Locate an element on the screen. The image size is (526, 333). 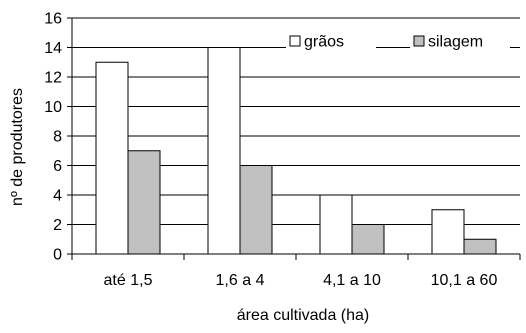
y-tick-label: 2 is located at coordinates (57, 225).